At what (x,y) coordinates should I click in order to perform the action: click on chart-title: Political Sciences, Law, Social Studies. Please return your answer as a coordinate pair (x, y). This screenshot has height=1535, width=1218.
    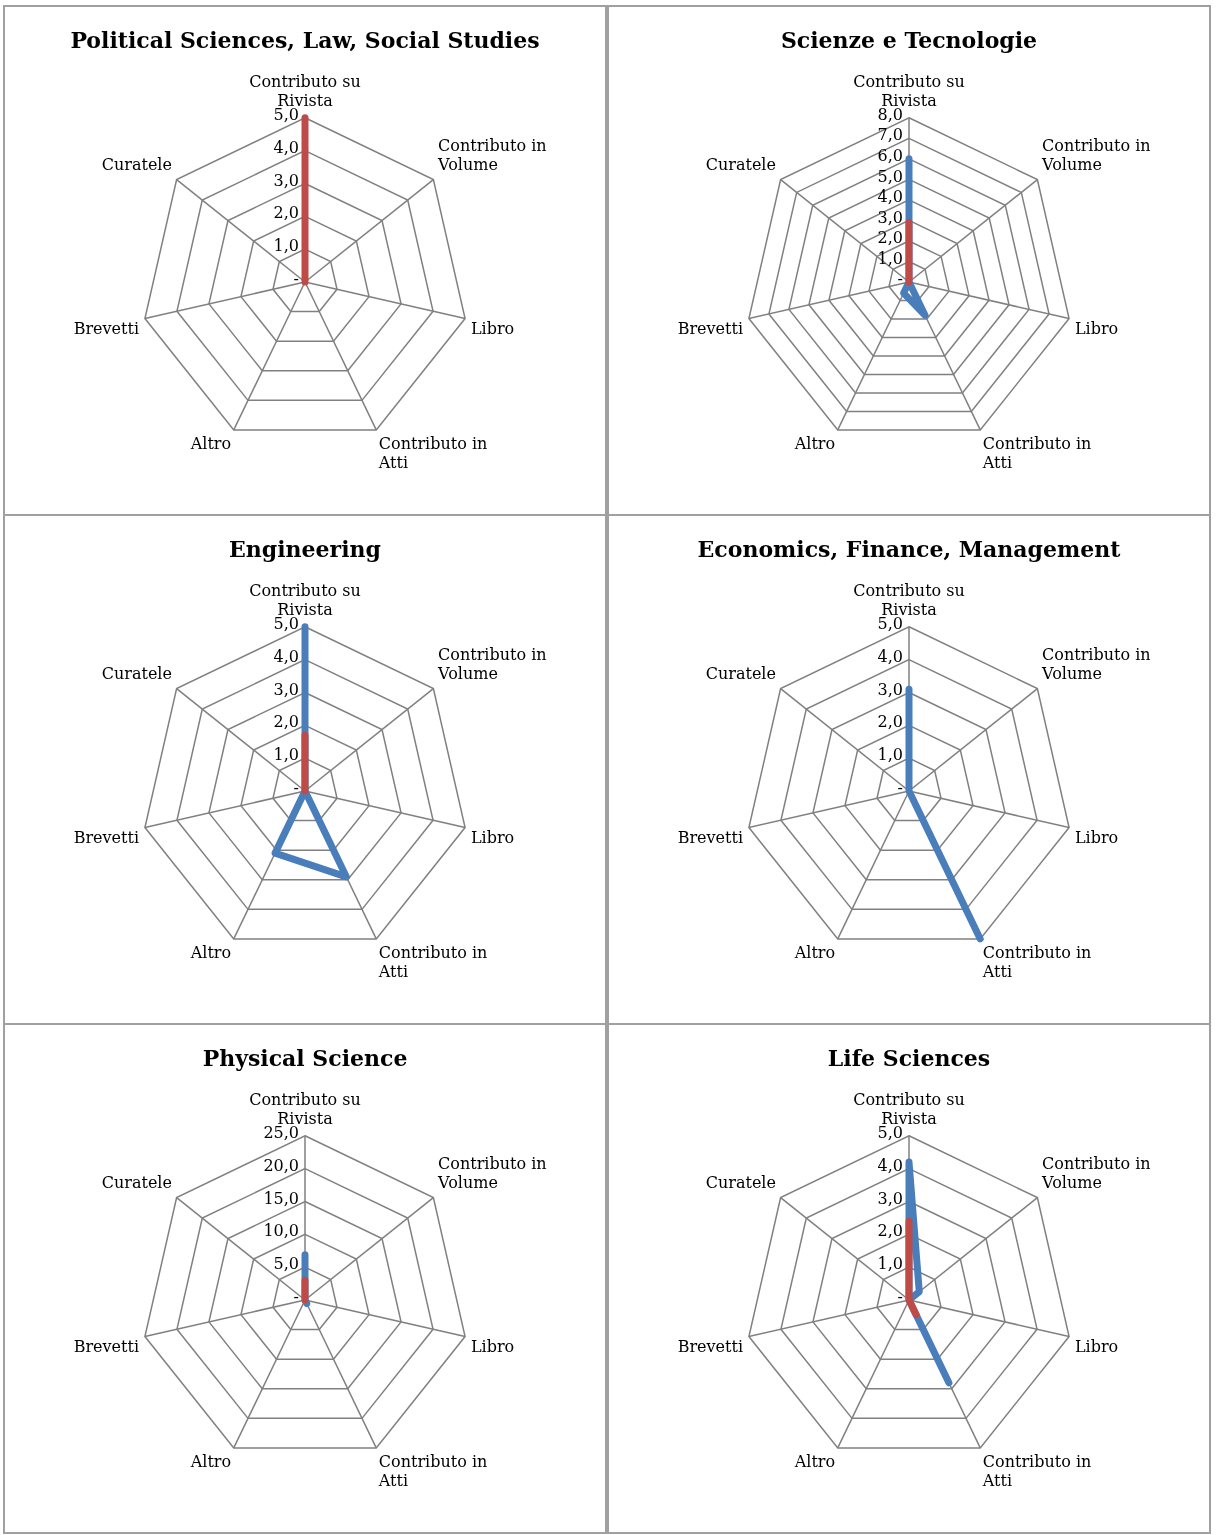
    Looking at the image, I should click on (305, 39).